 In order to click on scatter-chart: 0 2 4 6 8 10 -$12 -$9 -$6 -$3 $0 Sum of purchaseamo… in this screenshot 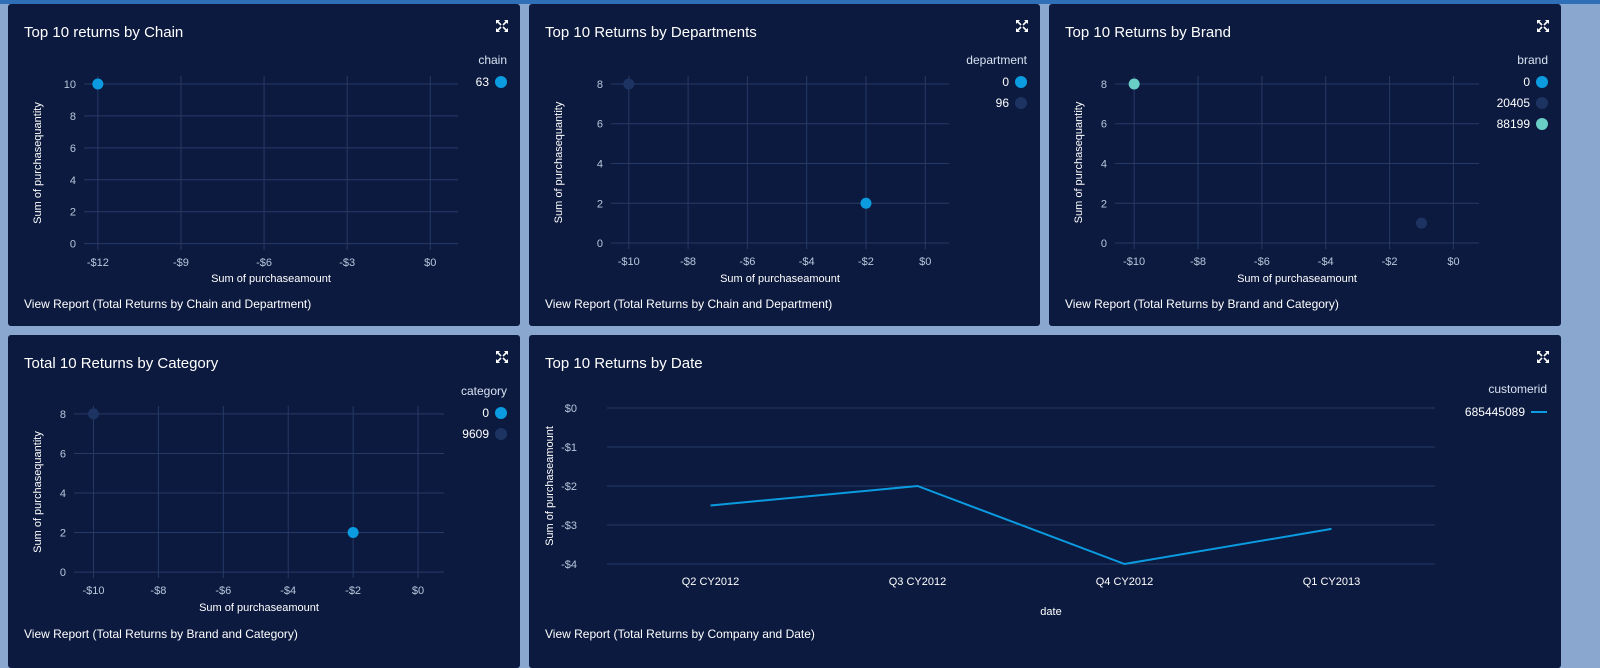, I will do `click(245, 180)`.